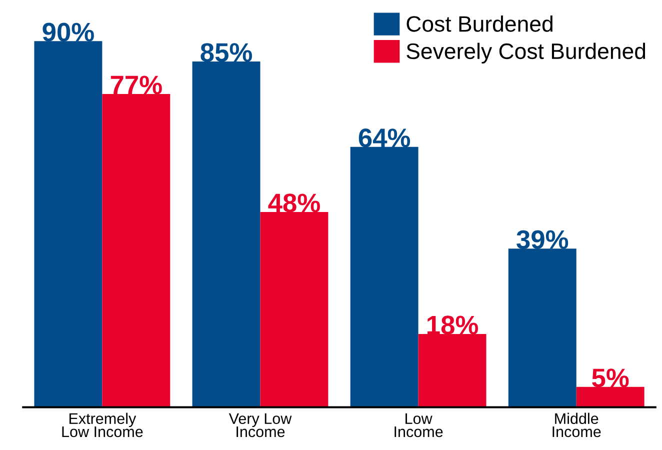  What do you see at coordinates (68, 32) in the screenshot?
I see `data-label: 90%` at bounding box center [68, 32].